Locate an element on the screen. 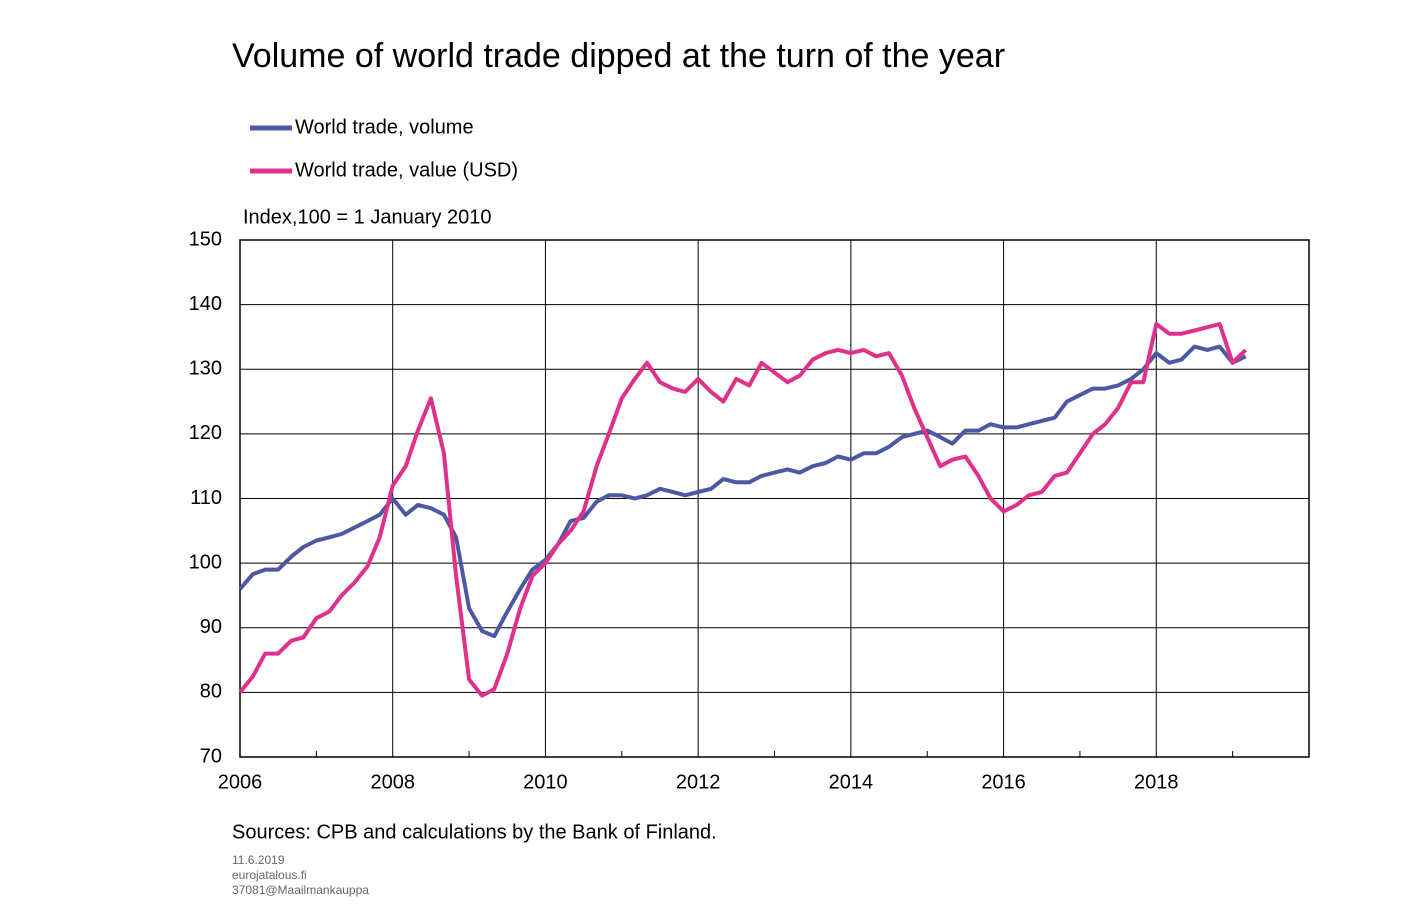 This screenshot has width=1405, height=924. x-tick-label: 2006 is located at coordinates (240, 782).